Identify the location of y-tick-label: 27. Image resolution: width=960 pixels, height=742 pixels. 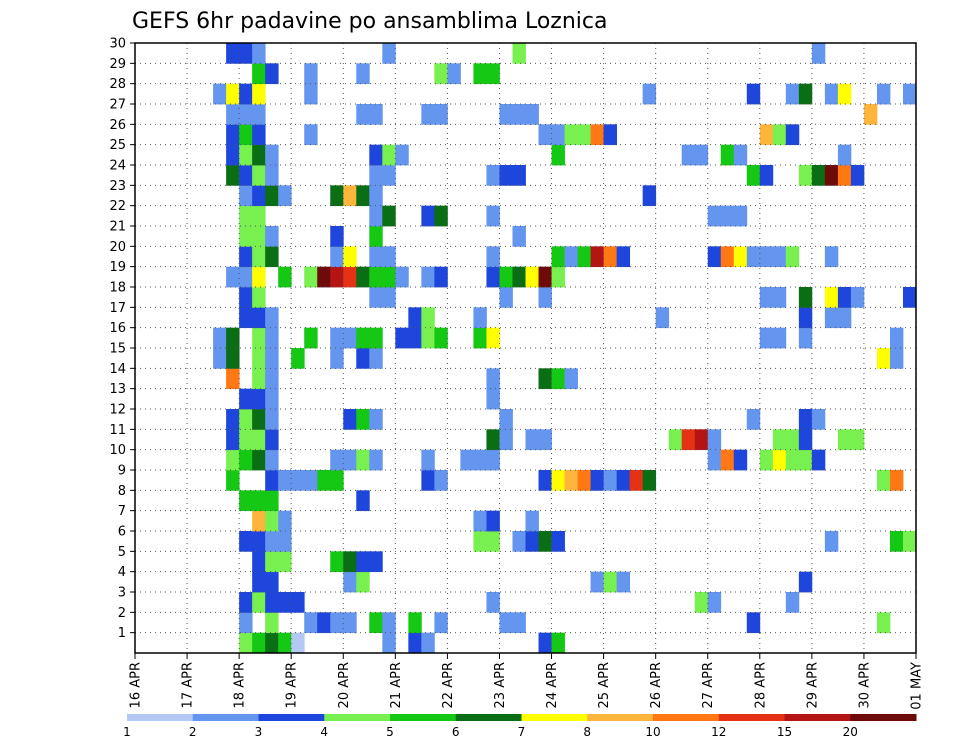
(117, 105).